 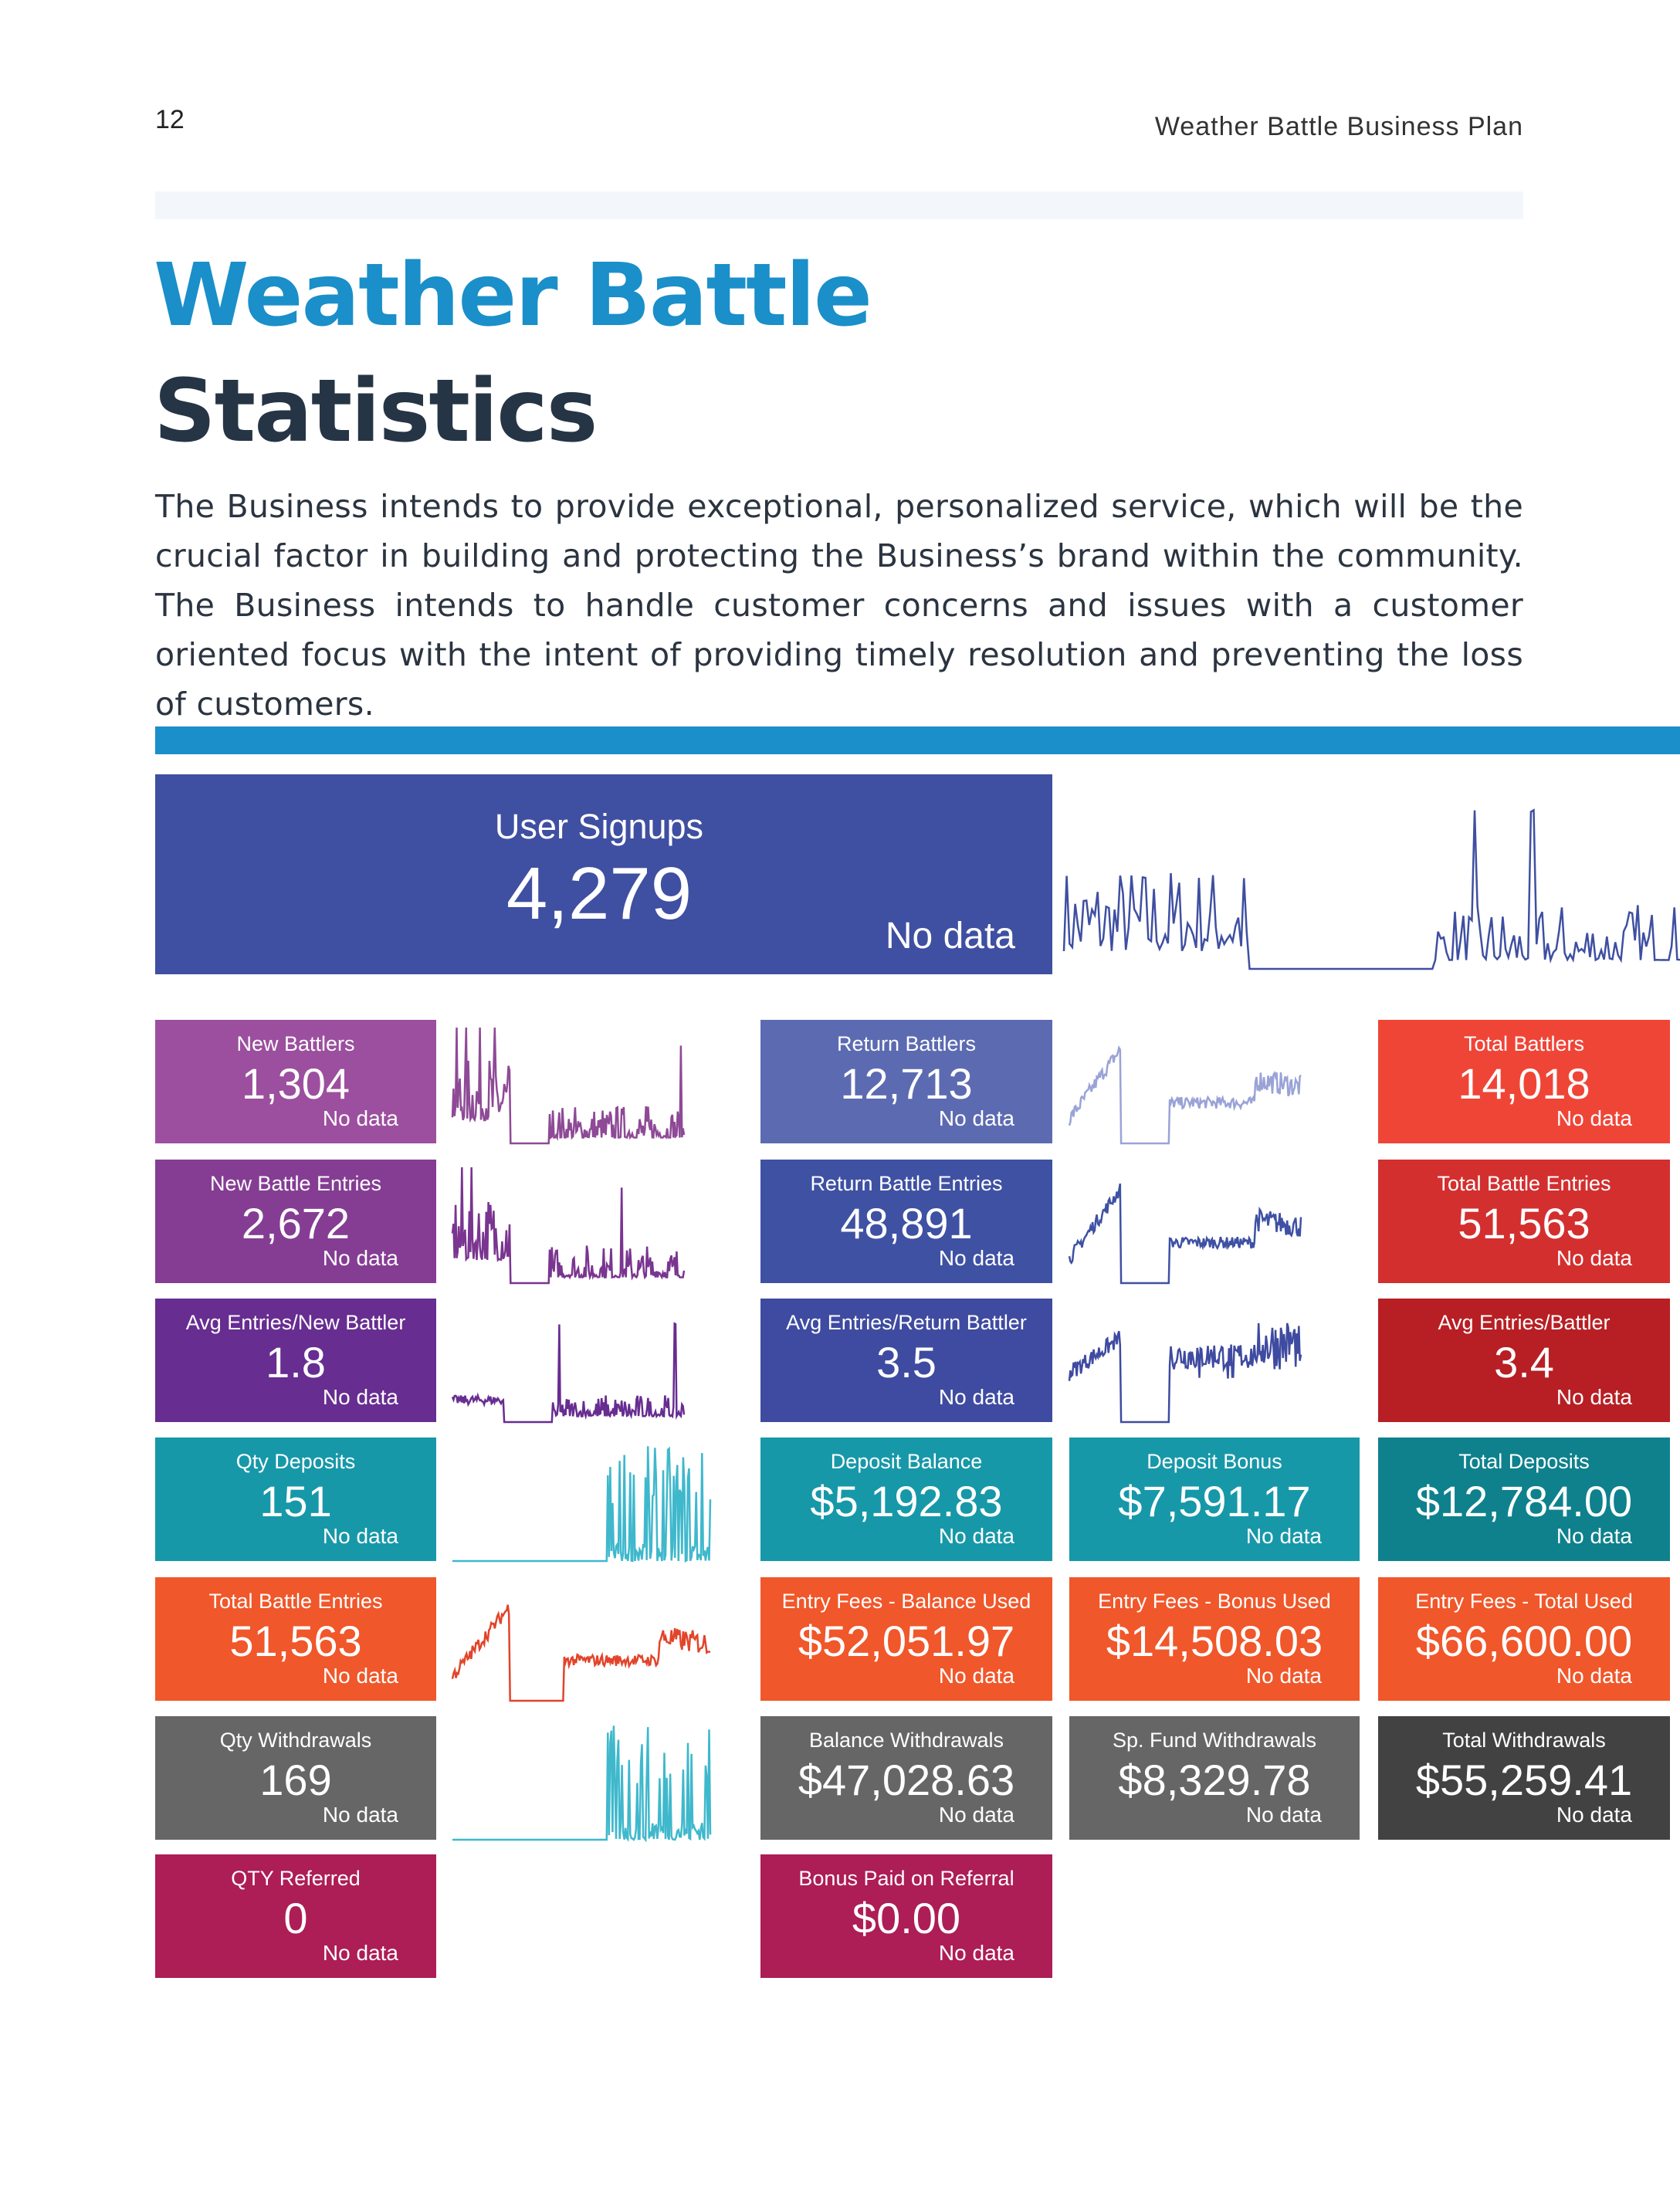 I want to click on kpi-tile-return-battlers: Return Battlers 12,713 No data, so click(x=906, y=1082).